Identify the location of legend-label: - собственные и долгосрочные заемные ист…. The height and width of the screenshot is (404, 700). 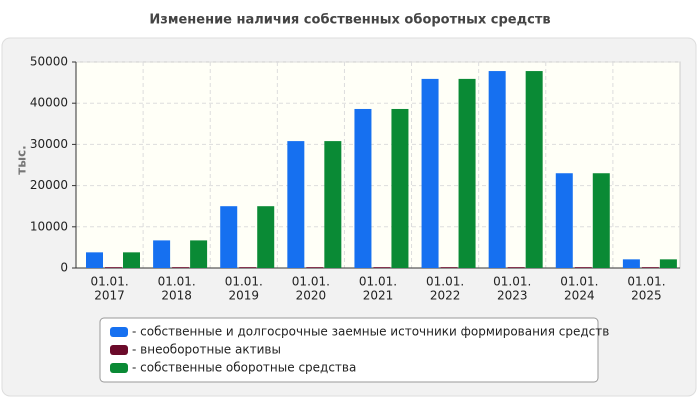
(370, 332).